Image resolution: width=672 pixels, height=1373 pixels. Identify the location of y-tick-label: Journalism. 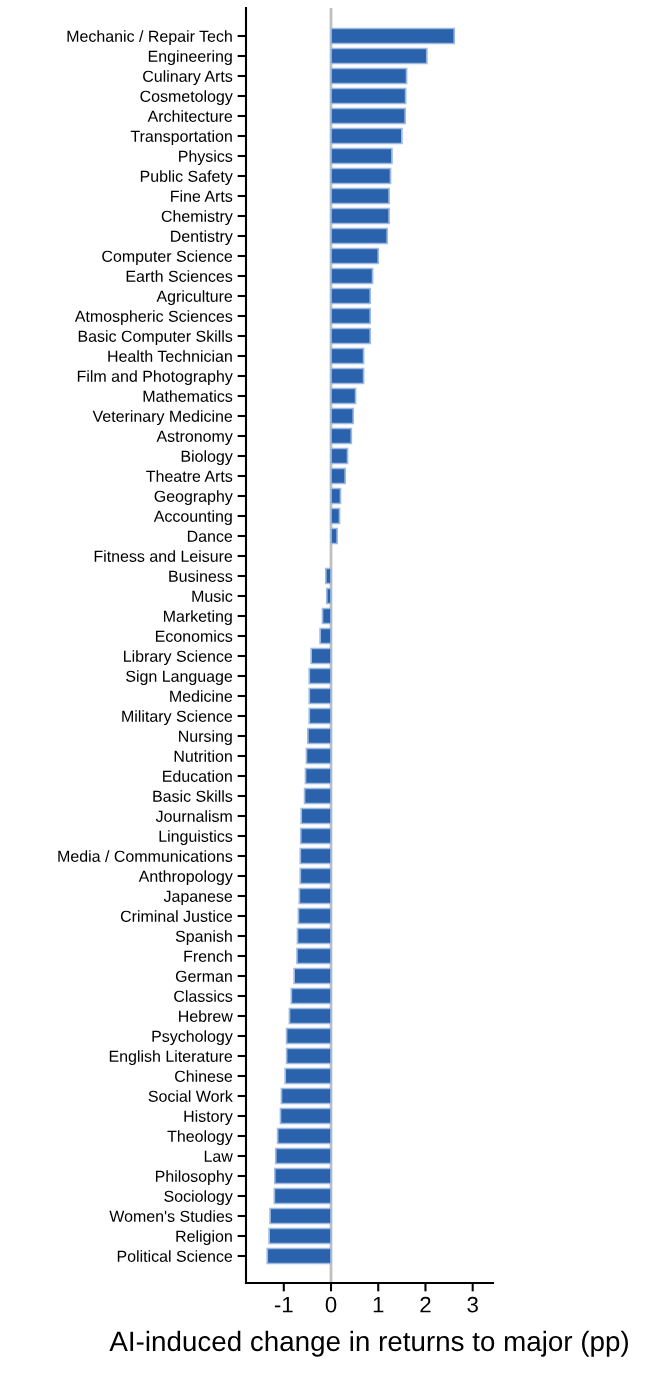
(193, 816).